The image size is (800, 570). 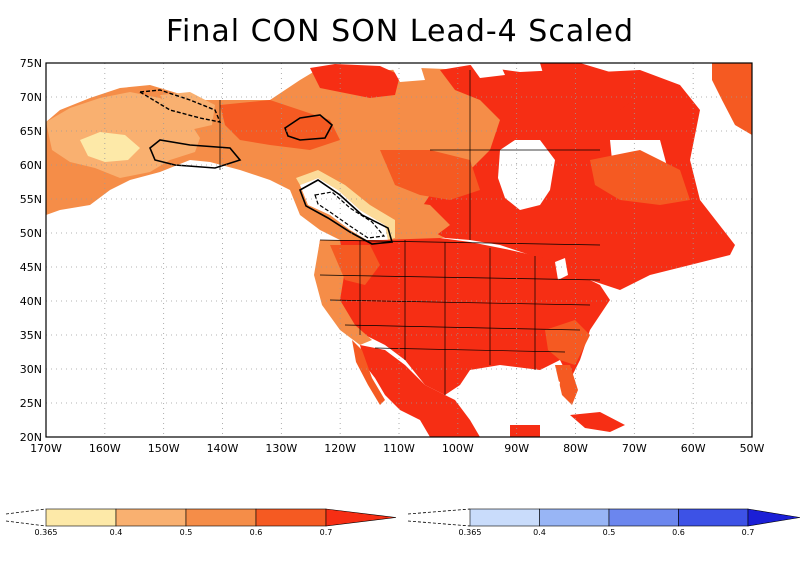 What do you see at coordinates (355, 81) in the screenshot?
I see `arctic-islands` at bounding box center [355, 81].